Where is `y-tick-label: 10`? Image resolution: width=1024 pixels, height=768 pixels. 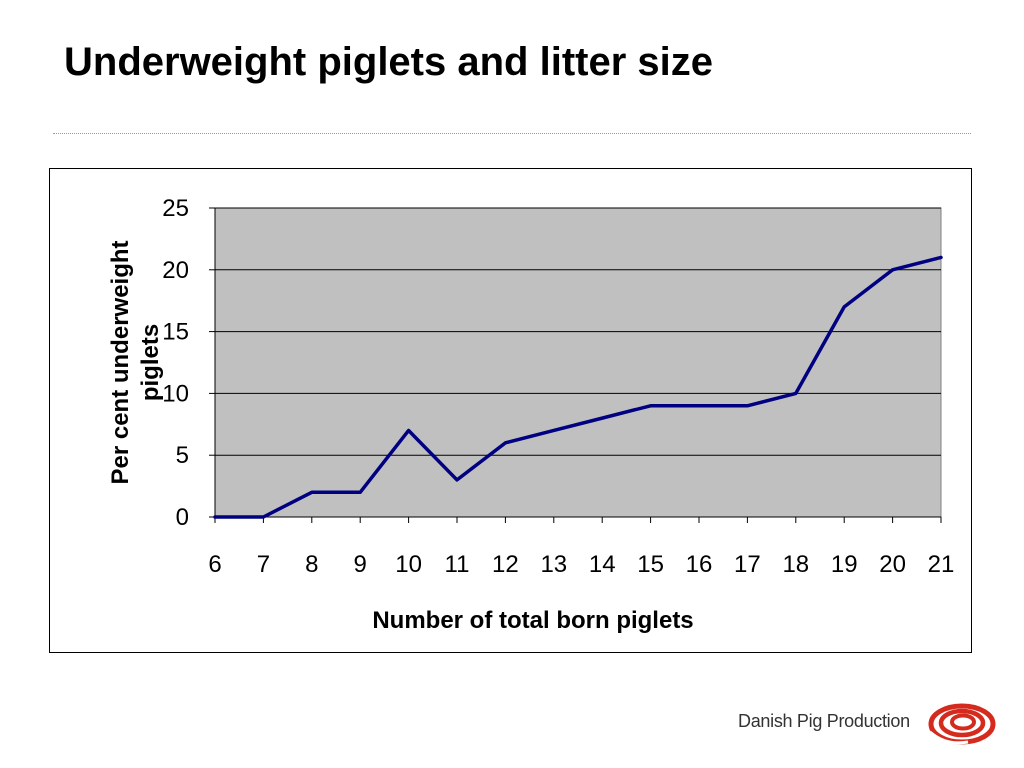 y-tick-label: 10 is located at coordinates (175, 393).